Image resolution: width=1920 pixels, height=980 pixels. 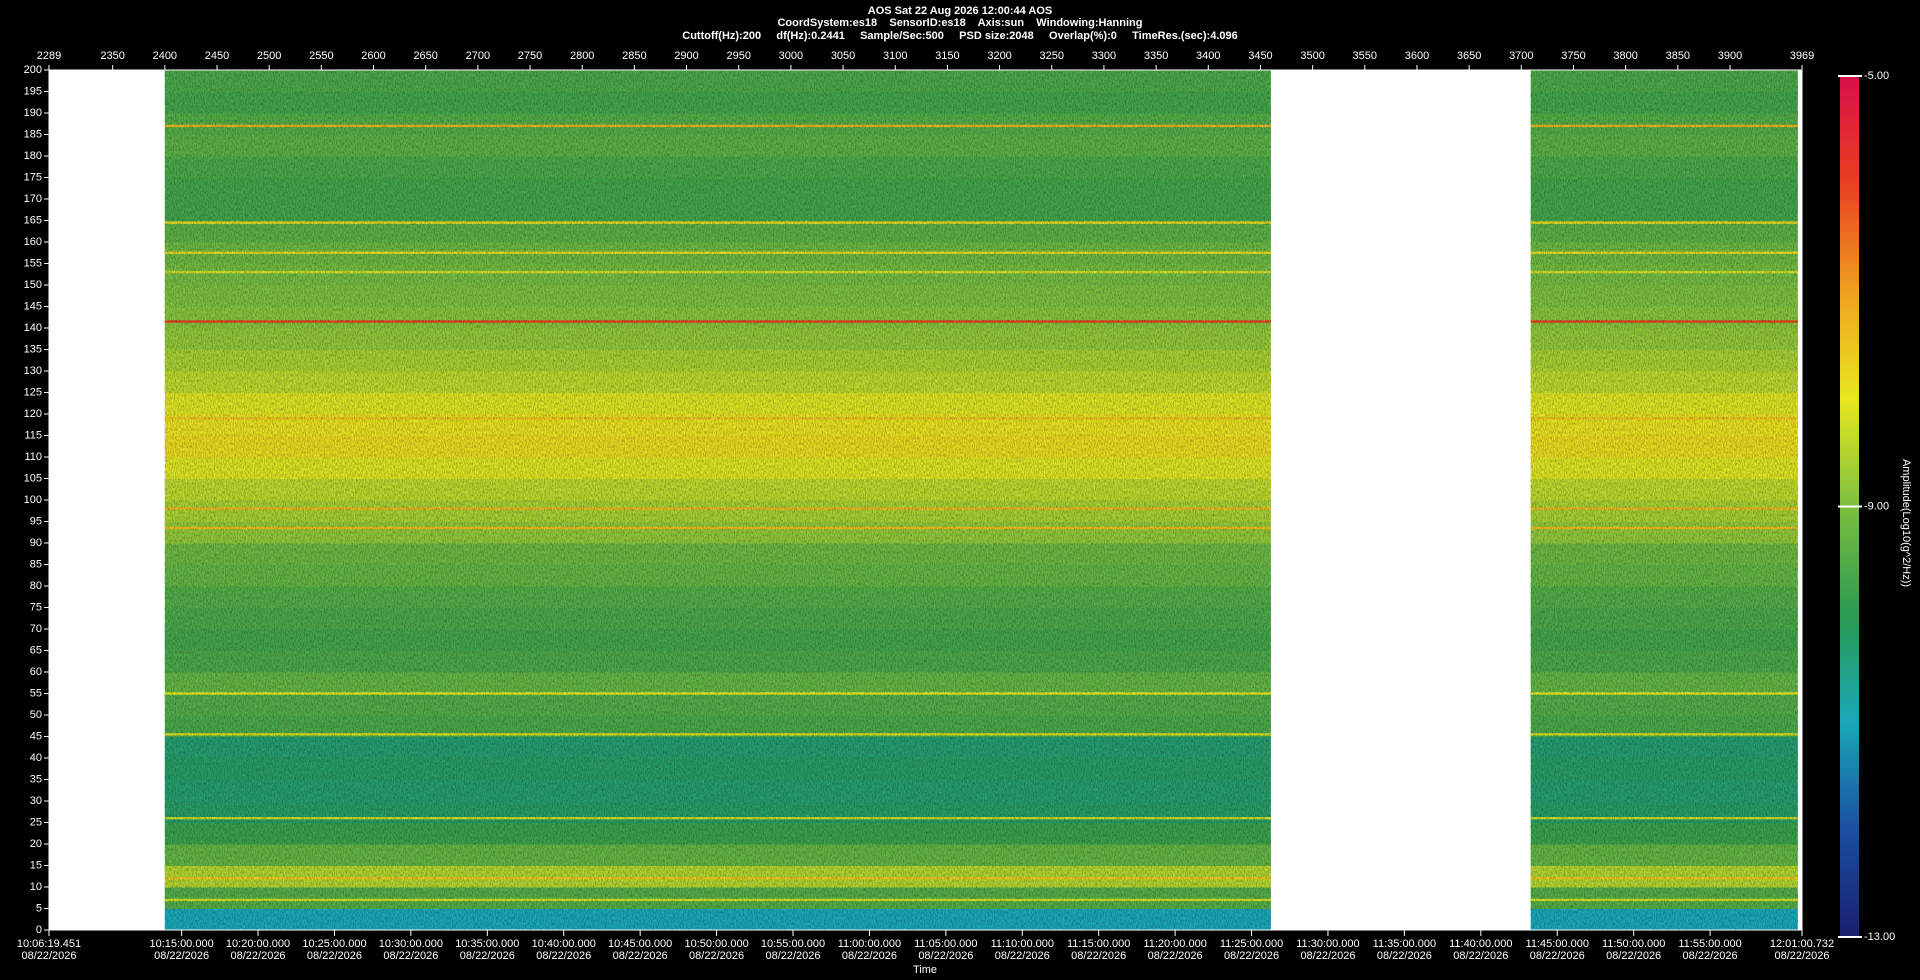 What do you see at coordinates (33, 263) in the screenshot?
I see `y-tick-label: 155` at bounding box center [33, 263].